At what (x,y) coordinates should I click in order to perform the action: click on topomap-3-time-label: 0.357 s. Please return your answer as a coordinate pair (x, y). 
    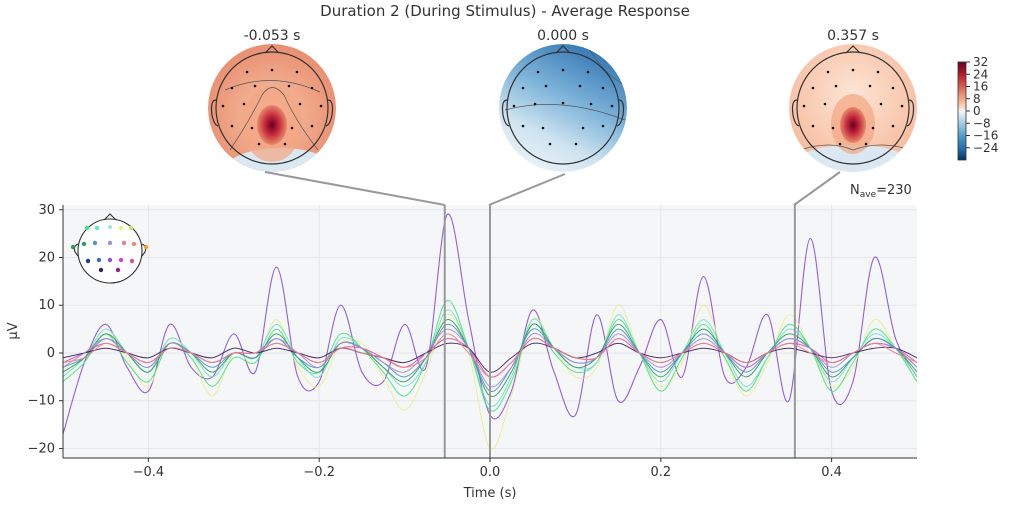
    Looking at the image, I should click on (853, 36).